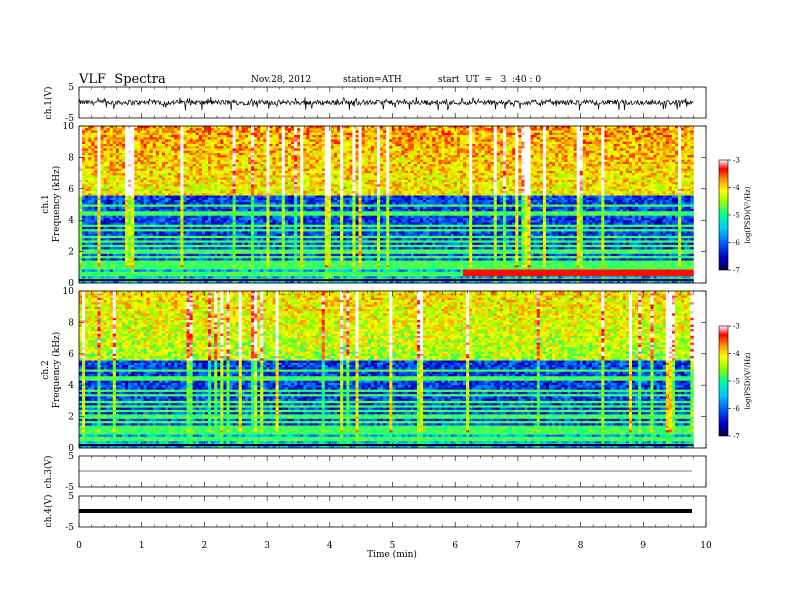  I want to click on ch1-waveform-ylabel: ch.1(V), so click(48, 103).